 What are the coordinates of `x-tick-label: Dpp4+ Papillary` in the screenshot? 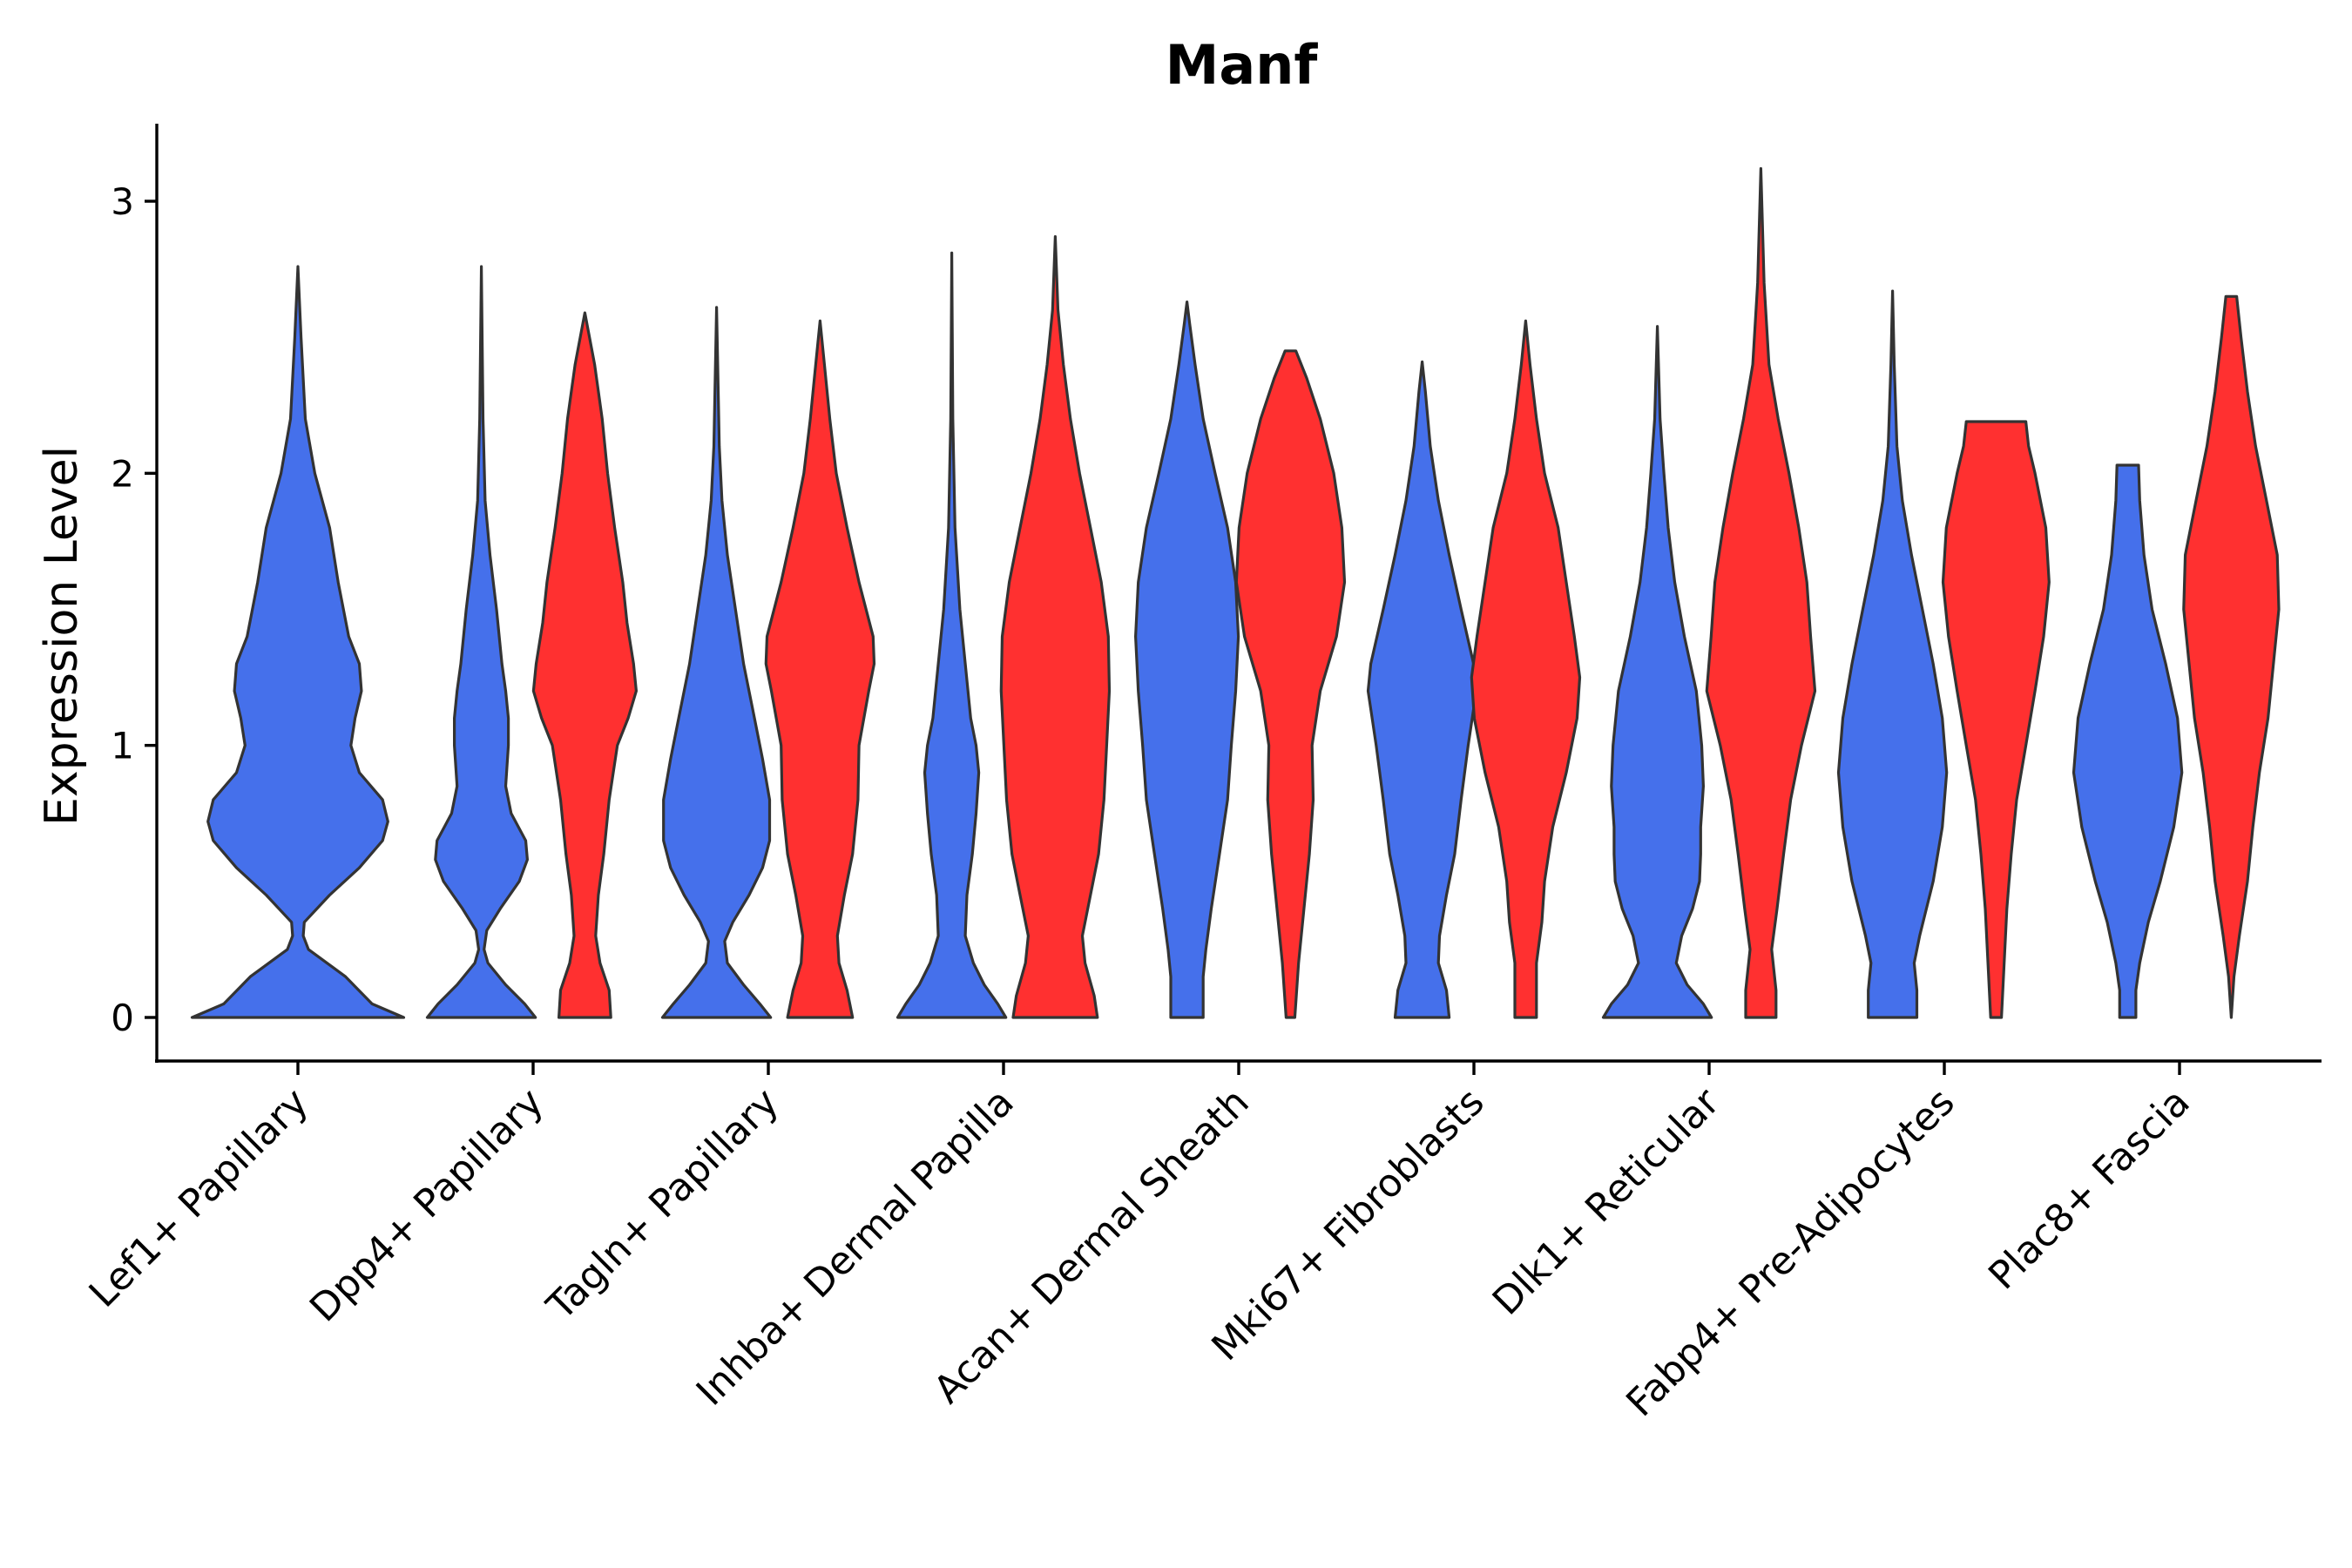 It's located at (426, 1205).